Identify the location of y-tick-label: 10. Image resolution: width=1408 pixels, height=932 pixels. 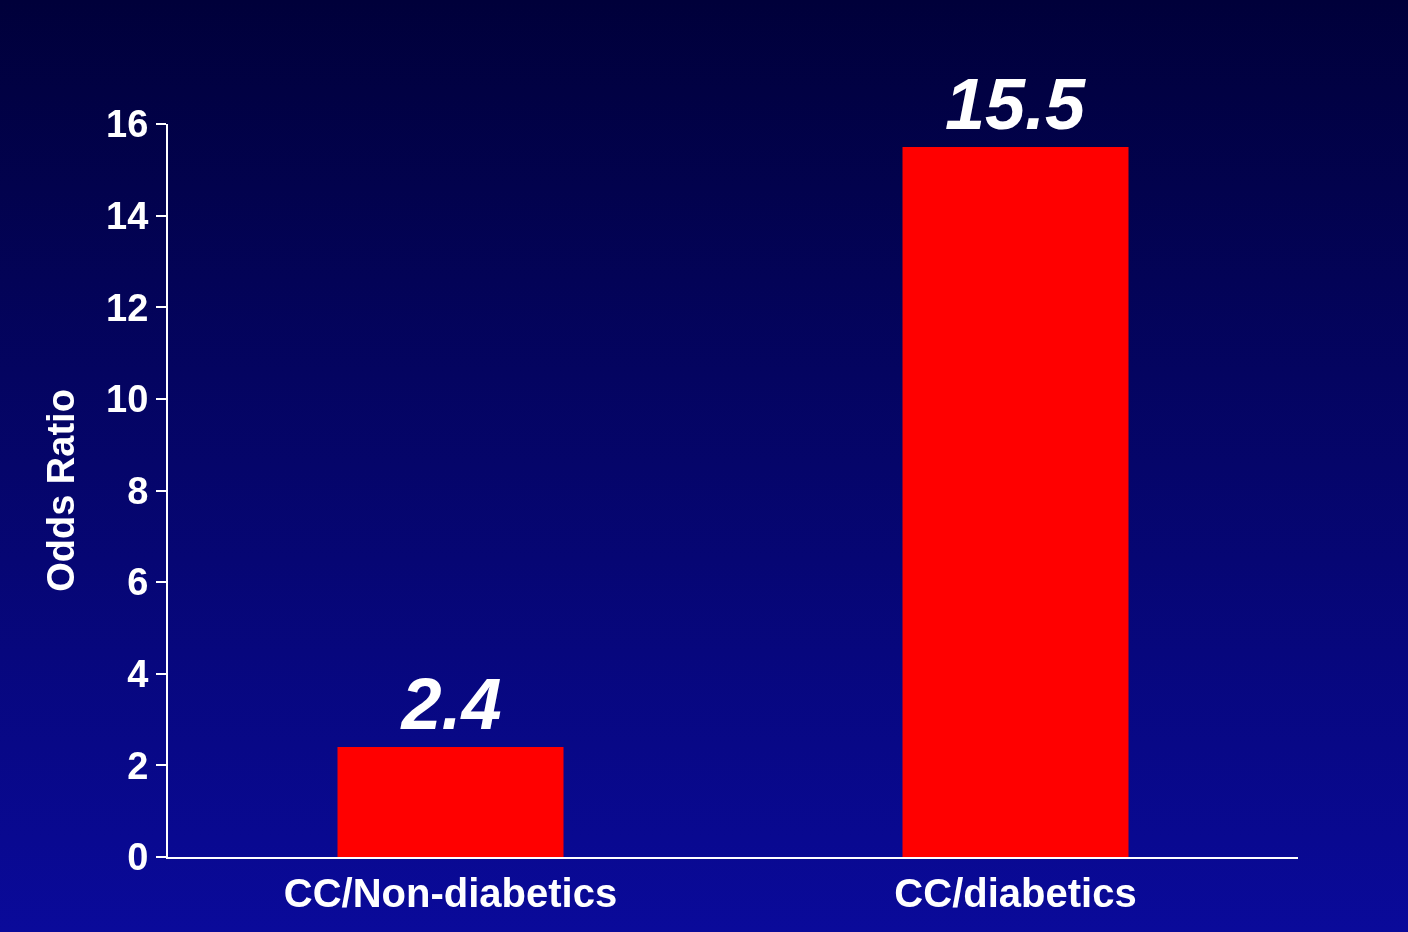
(127, 399).